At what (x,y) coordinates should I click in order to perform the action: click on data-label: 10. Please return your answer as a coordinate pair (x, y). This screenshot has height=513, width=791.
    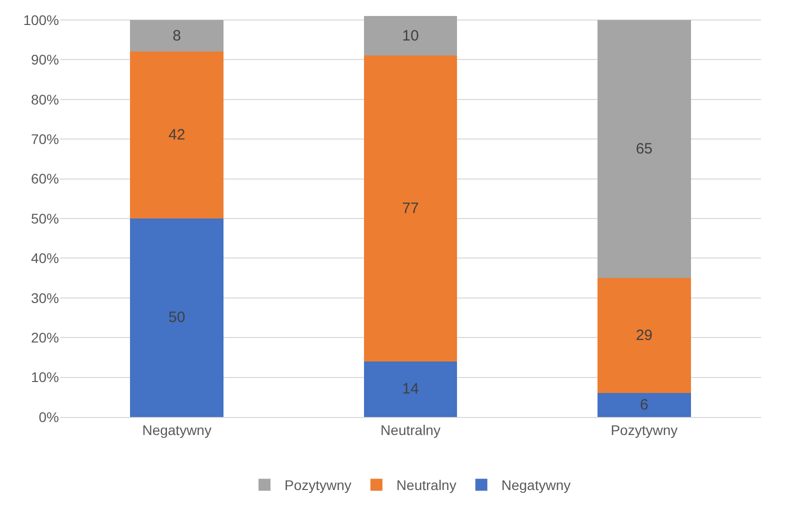
    Looking at the image, I should click on (410, 35).